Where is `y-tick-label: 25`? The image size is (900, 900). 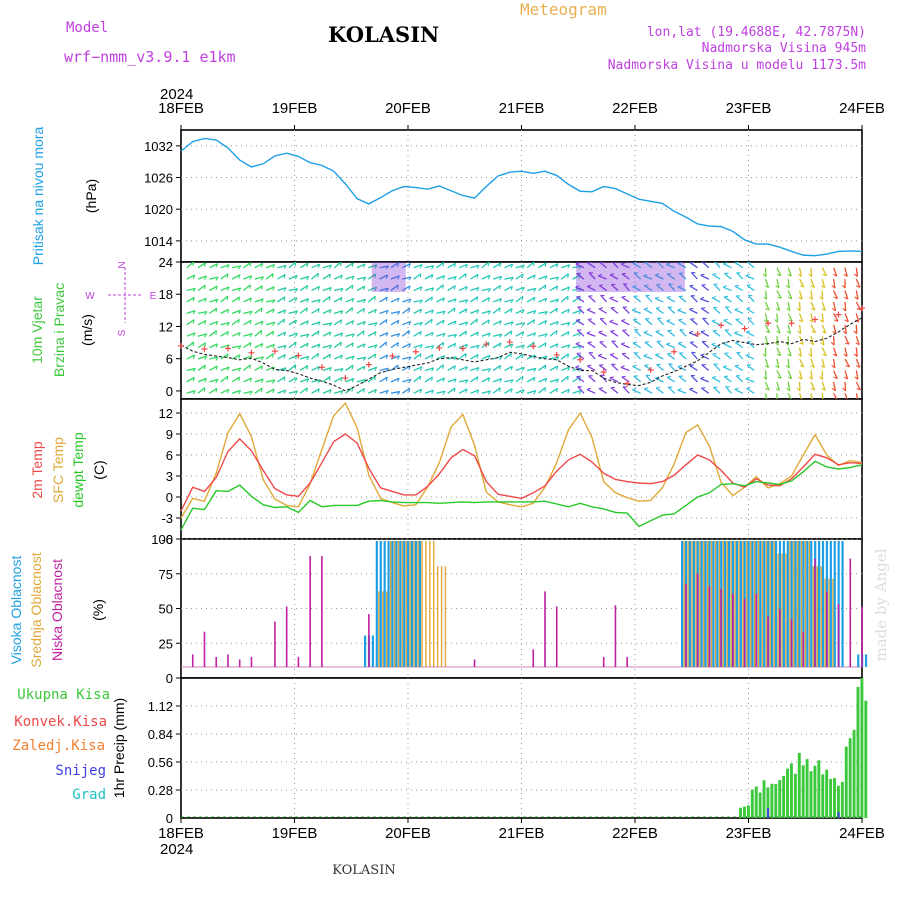 y-tick-label: 25 is located at coordinates (166, 643).